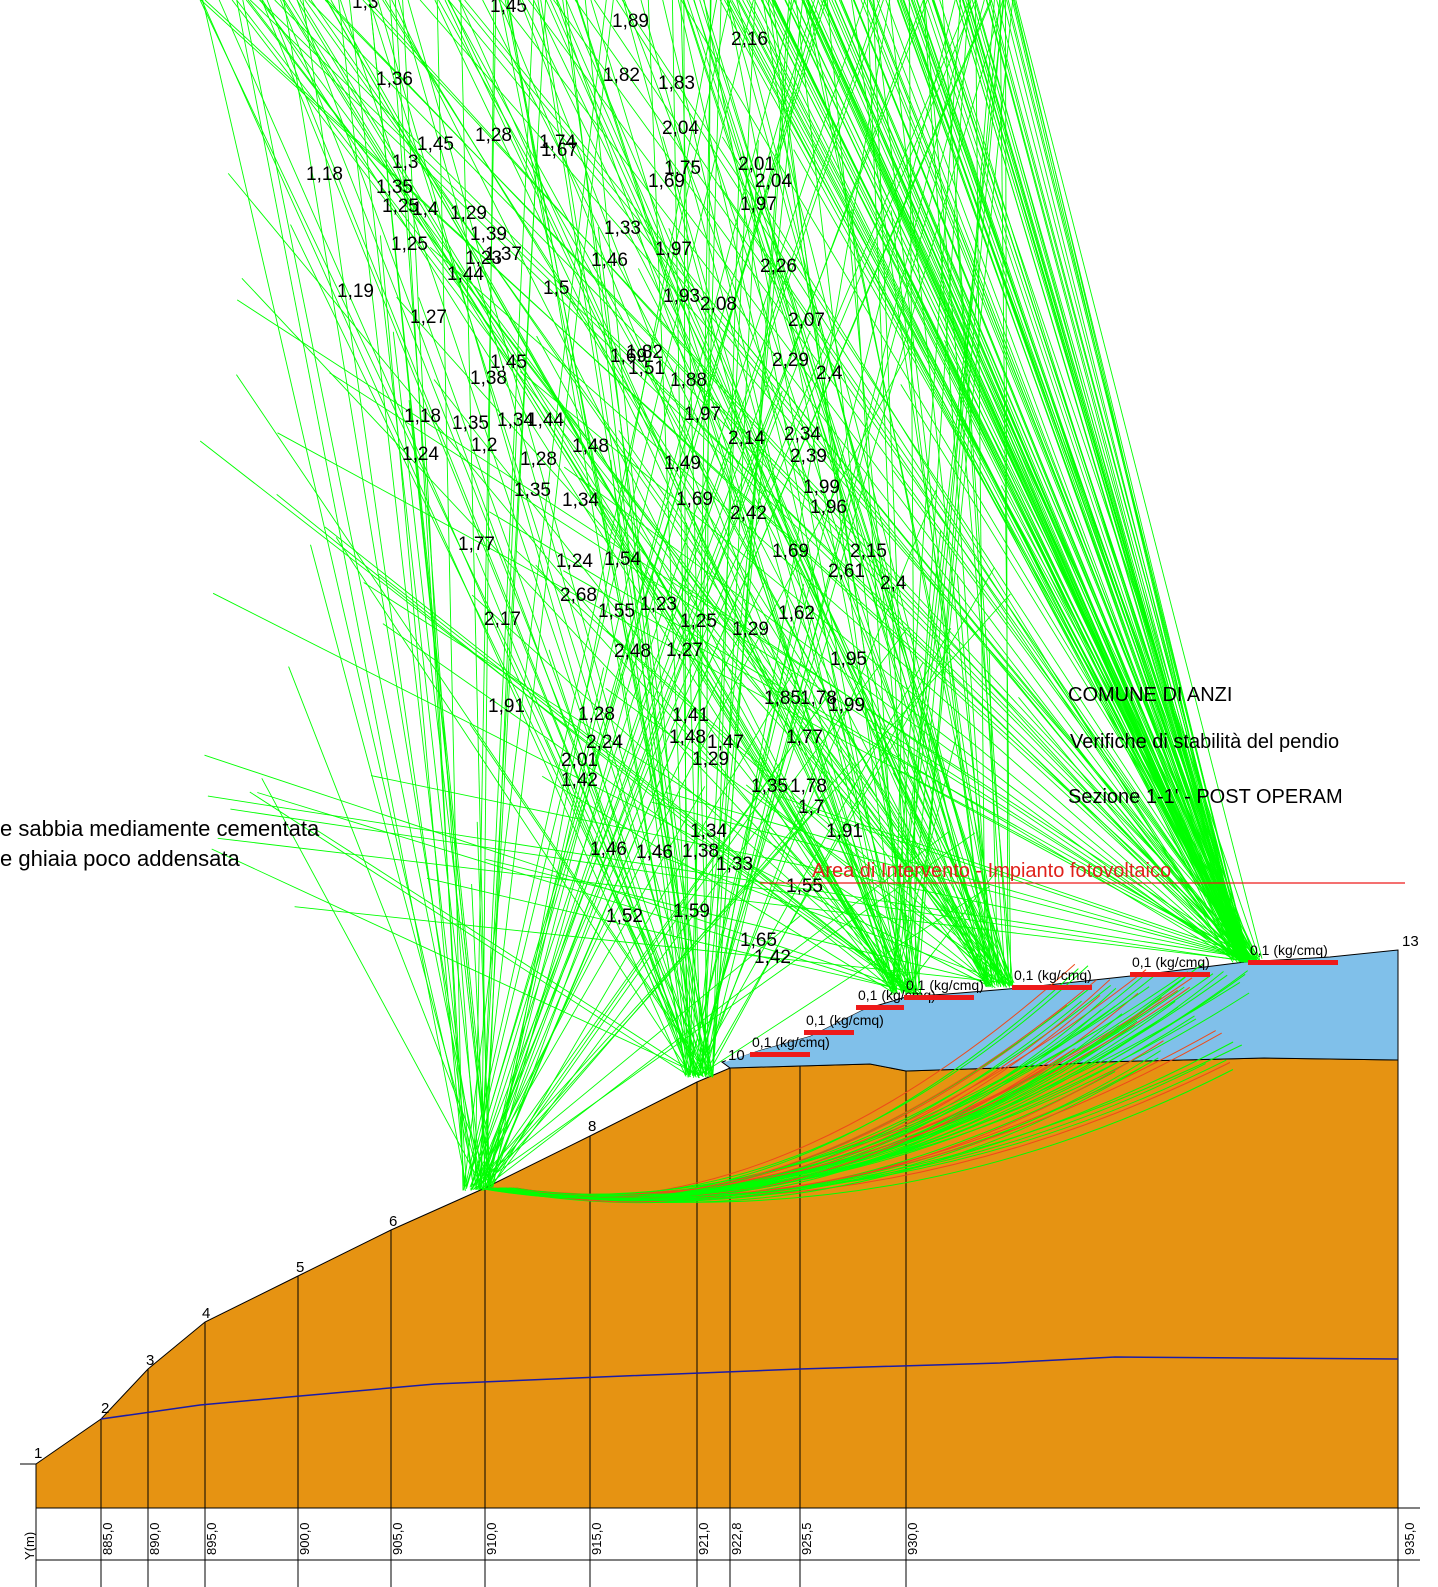  Describe the element at coordinates (818, 698) in the screenshot. I see `safety-factor-label: 1,78` at that location.